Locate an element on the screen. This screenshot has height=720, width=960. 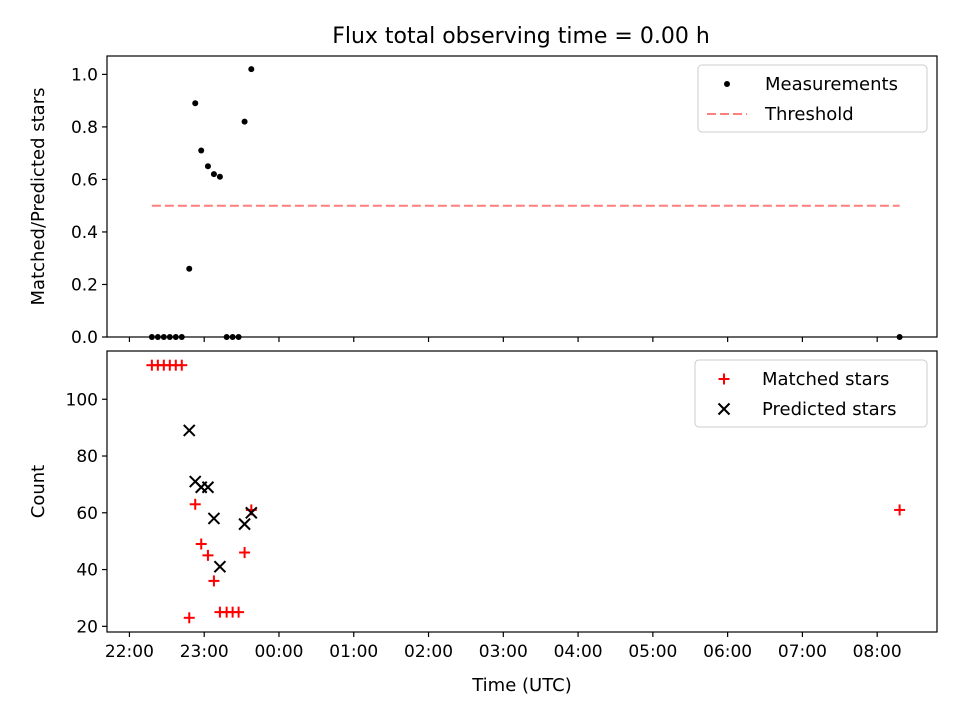
y-axis-label: Matched/Predicted stars is located at coordinates (38, 197).